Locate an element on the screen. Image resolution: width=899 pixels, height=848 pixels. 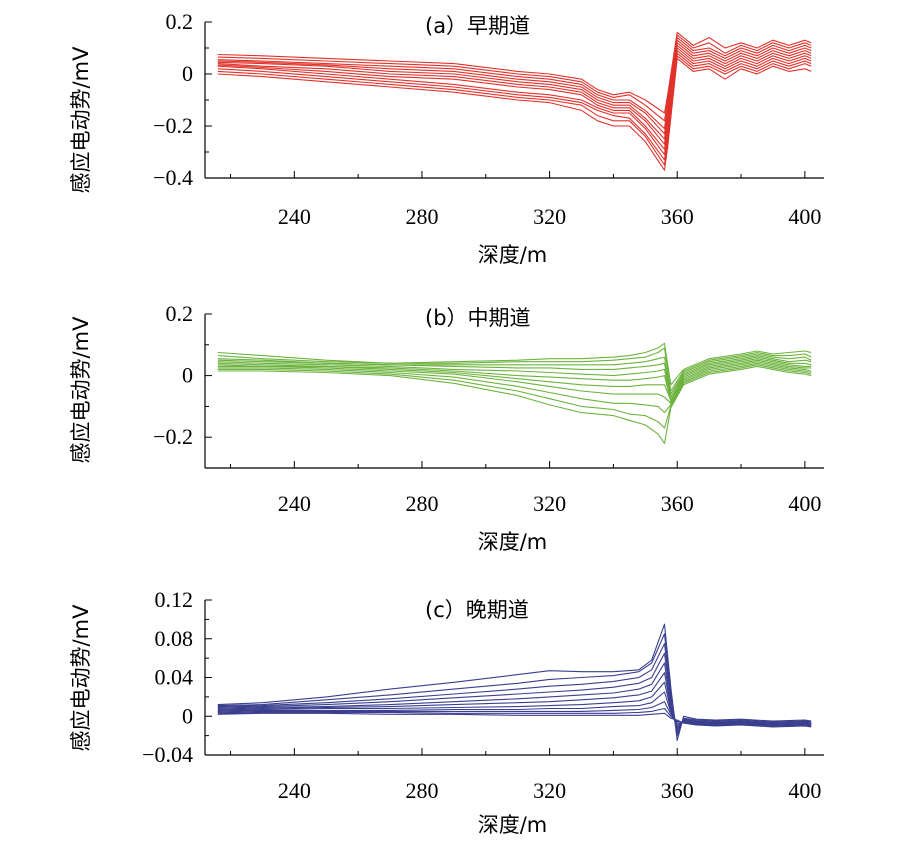
panel-title-late: (c）晚期道 is located at coordinates (477, 610).